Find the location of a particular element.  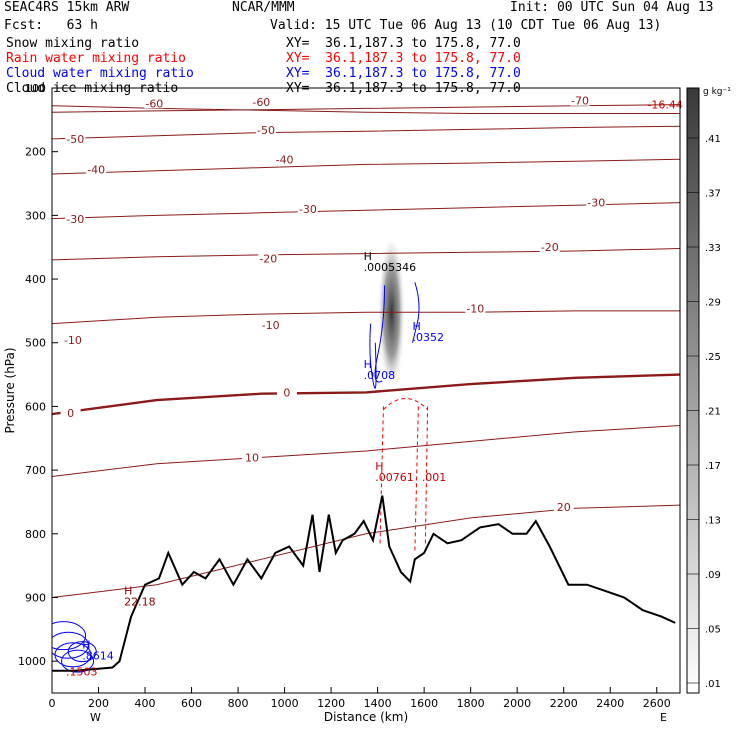

colorbar-tick-label: .33 is located at coordinates (713, 248).